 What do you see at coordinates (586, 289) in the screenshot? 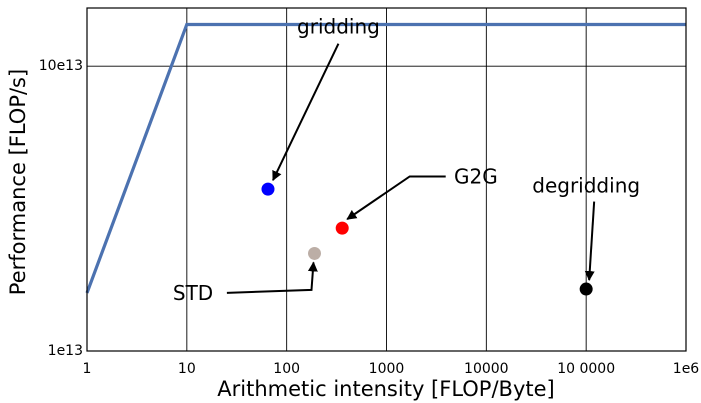
I see `point-degridding` at bounding box center [586, 289].